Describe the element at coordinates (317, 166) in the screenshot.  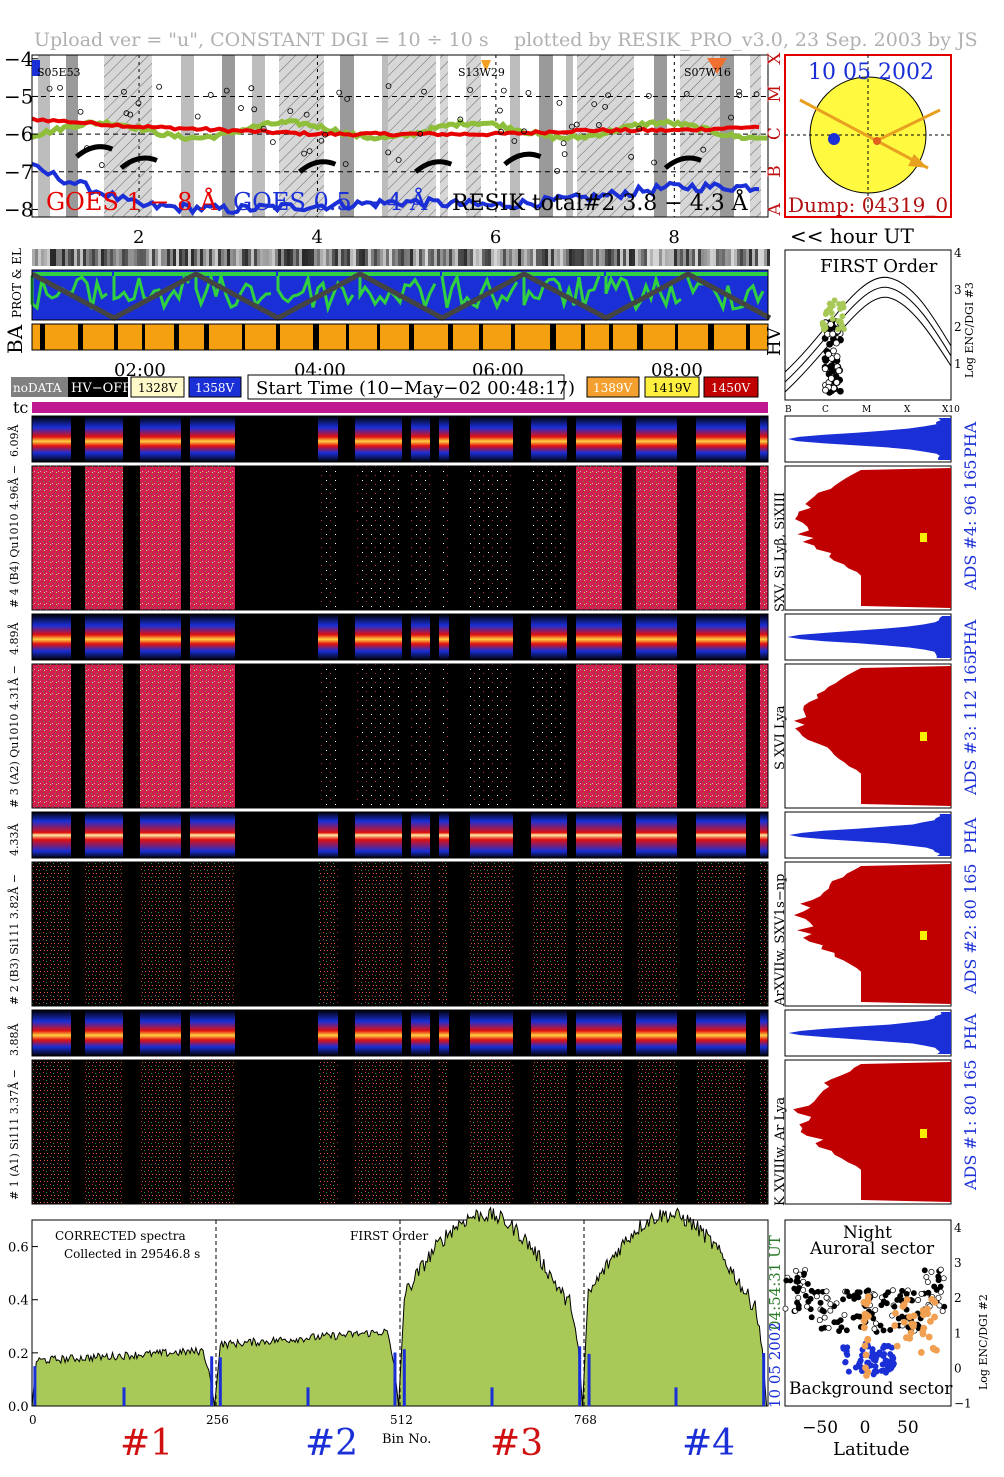
I see `resik-black-segment` at that location.